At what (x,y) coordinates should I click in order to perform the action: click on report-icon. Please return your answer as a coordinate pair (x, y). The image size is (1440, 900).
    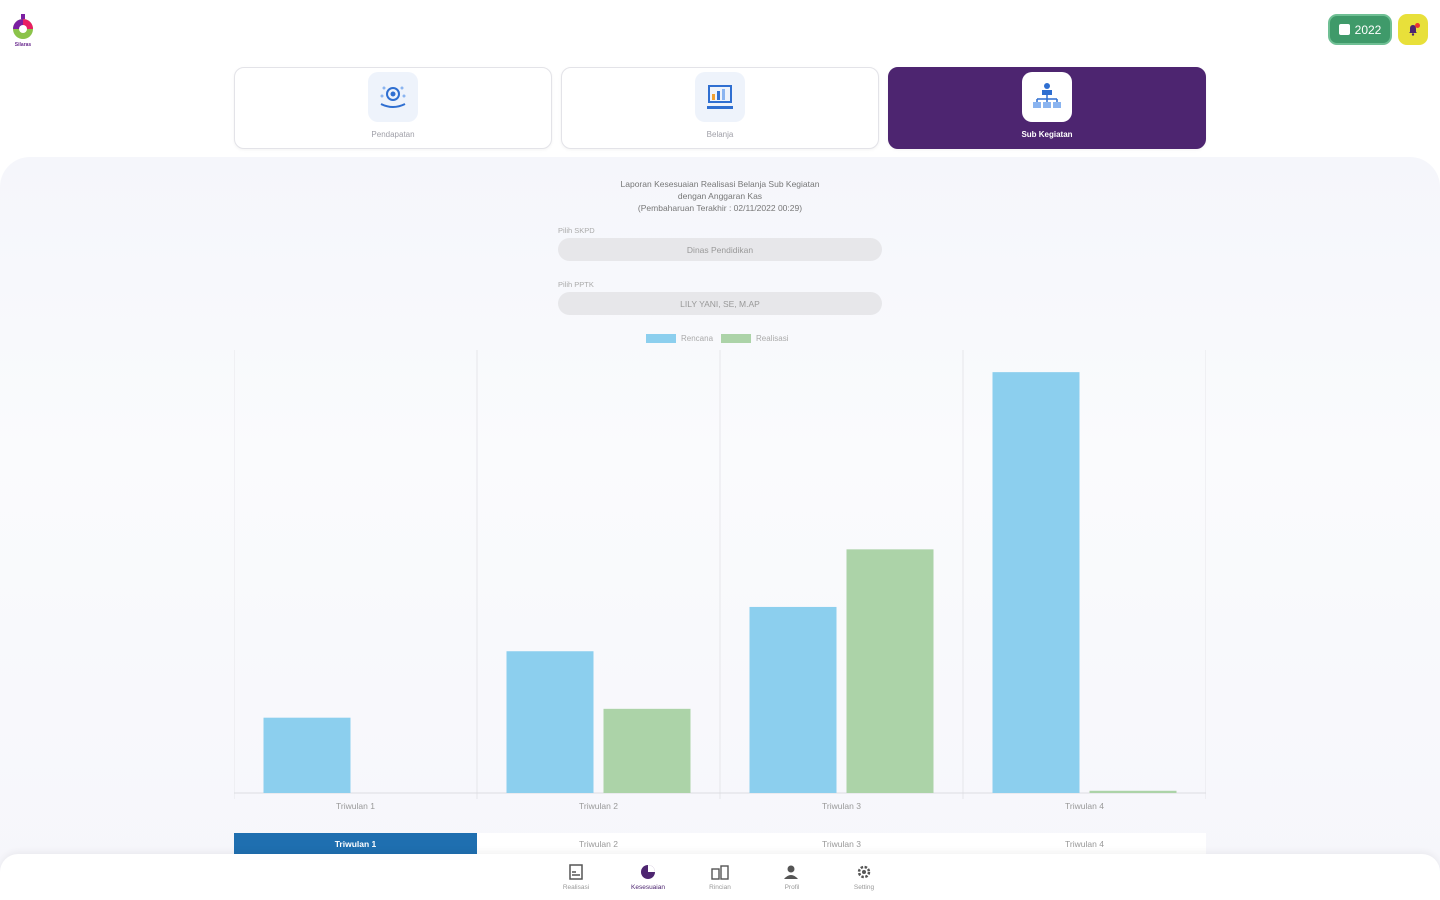
    Looking at the image, I should click on (576, 872).